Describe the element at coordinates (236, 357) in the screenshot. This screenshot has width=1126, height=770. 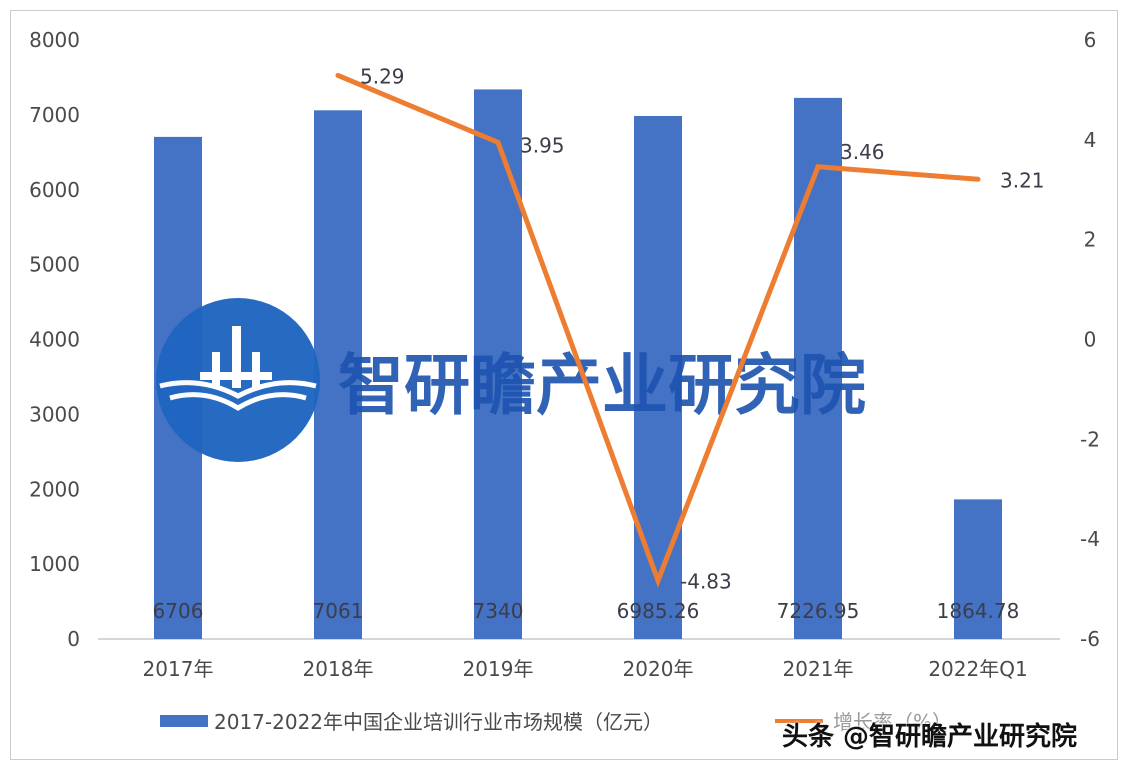
I see `logo-city-icon` at that location.